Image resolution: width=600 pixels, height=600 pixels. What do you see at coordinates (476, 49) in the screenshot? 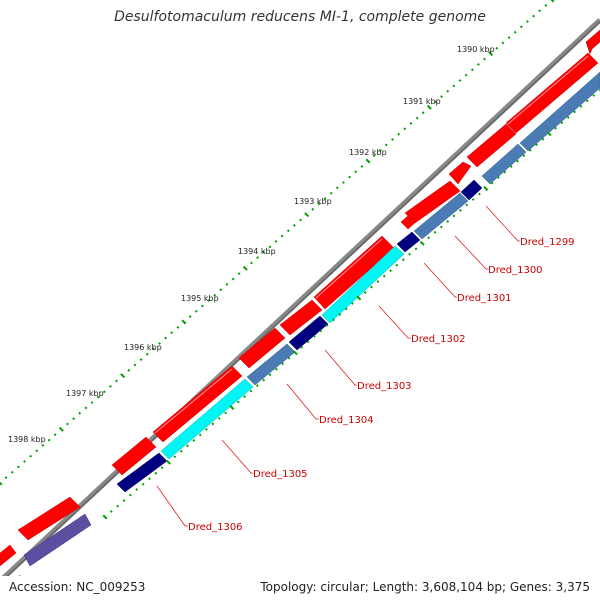
I see `kbp-tick-label: 1390 kbp` at bounding box center [476, 49].